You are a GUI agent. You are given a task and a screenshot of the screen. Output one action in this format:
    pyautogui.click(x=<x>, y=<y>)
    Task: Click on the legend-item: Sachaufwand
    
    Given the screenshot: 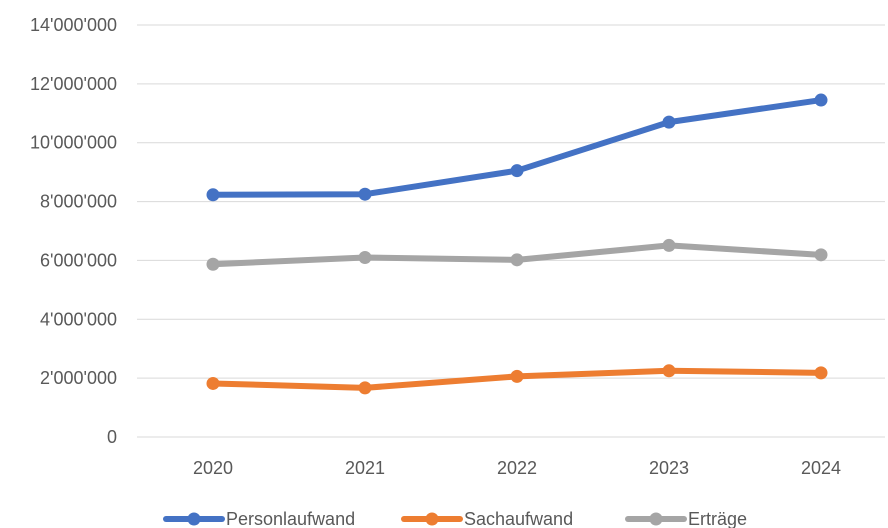 What is the action you would take?
    pyautogui.click(x=487, y=518)
    